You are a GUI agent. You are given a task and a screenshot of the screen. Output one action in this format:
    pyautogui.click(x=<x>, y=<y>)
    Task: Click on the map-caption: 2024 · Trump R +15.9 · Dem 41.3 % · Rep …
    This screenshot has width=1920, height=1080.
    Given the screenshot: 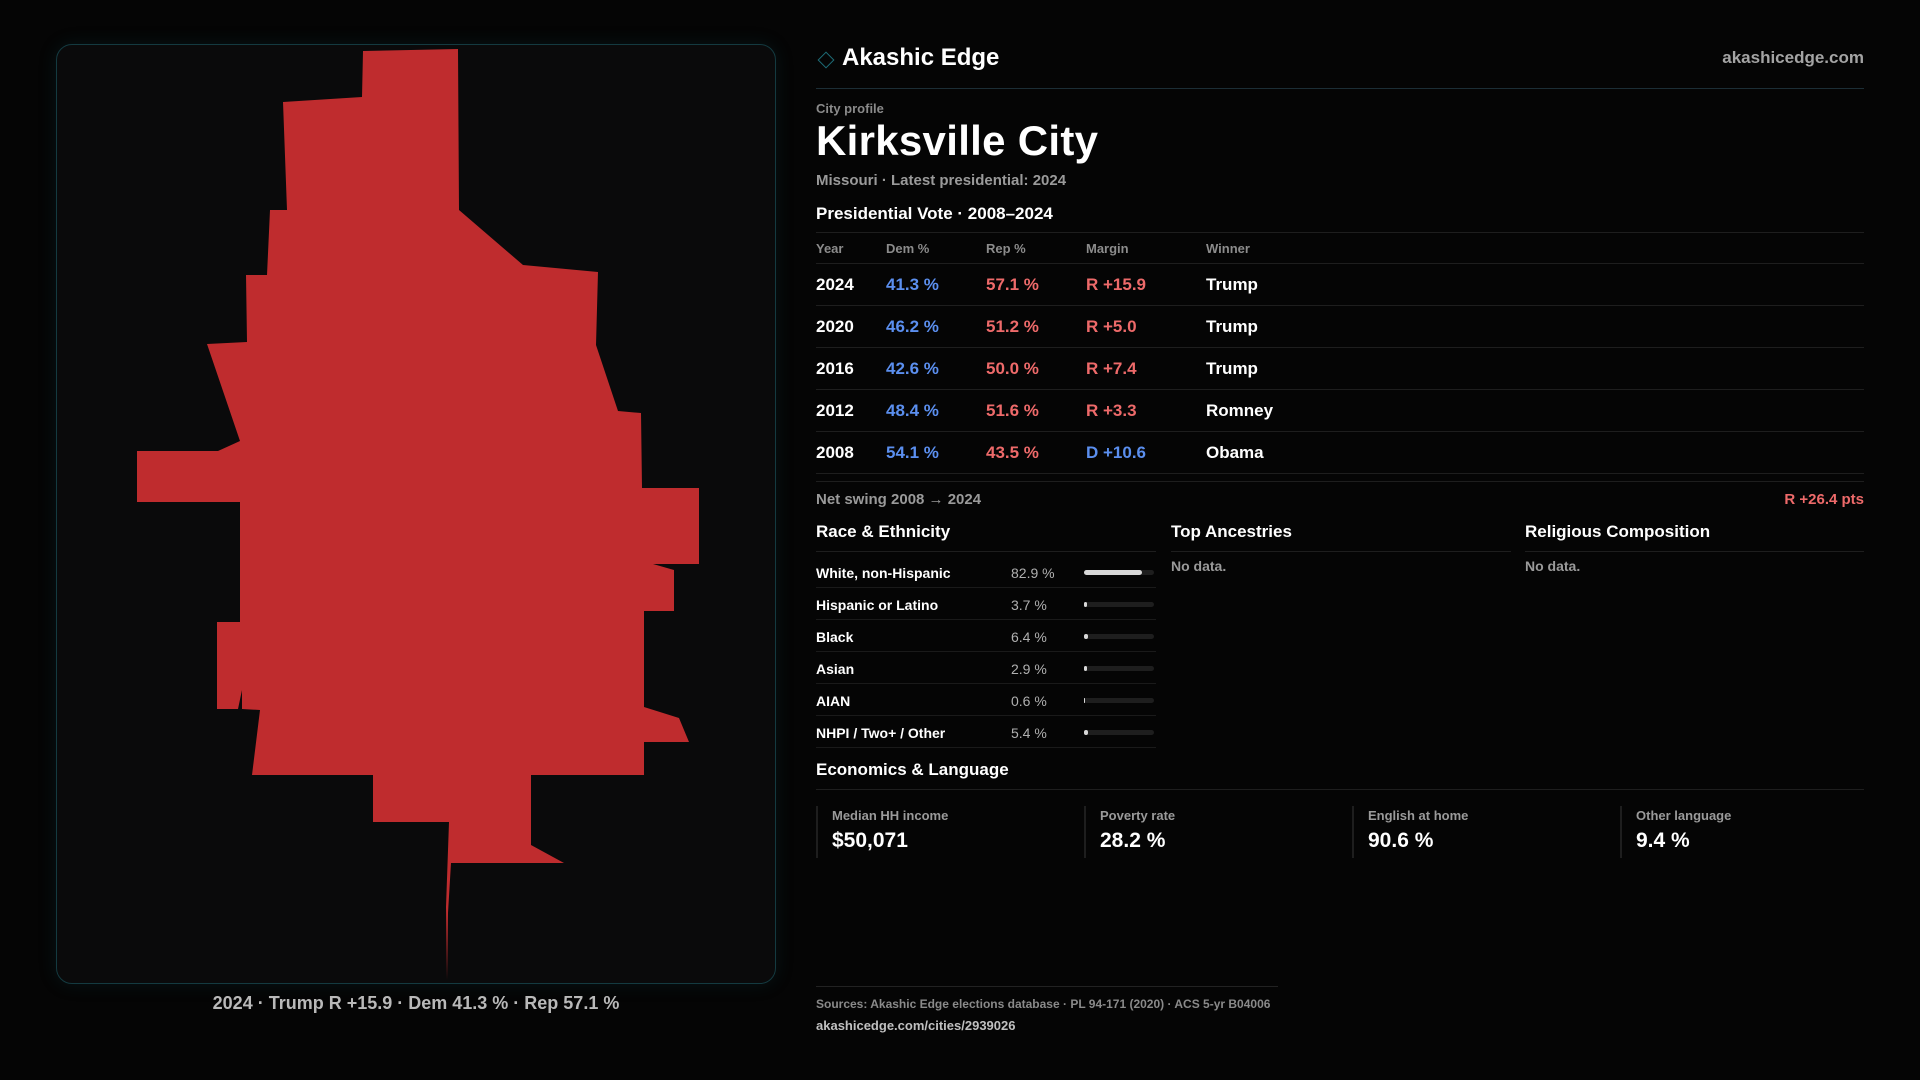 What is the action you would take?
    pyautogui.click(x=416, y=1003)
    